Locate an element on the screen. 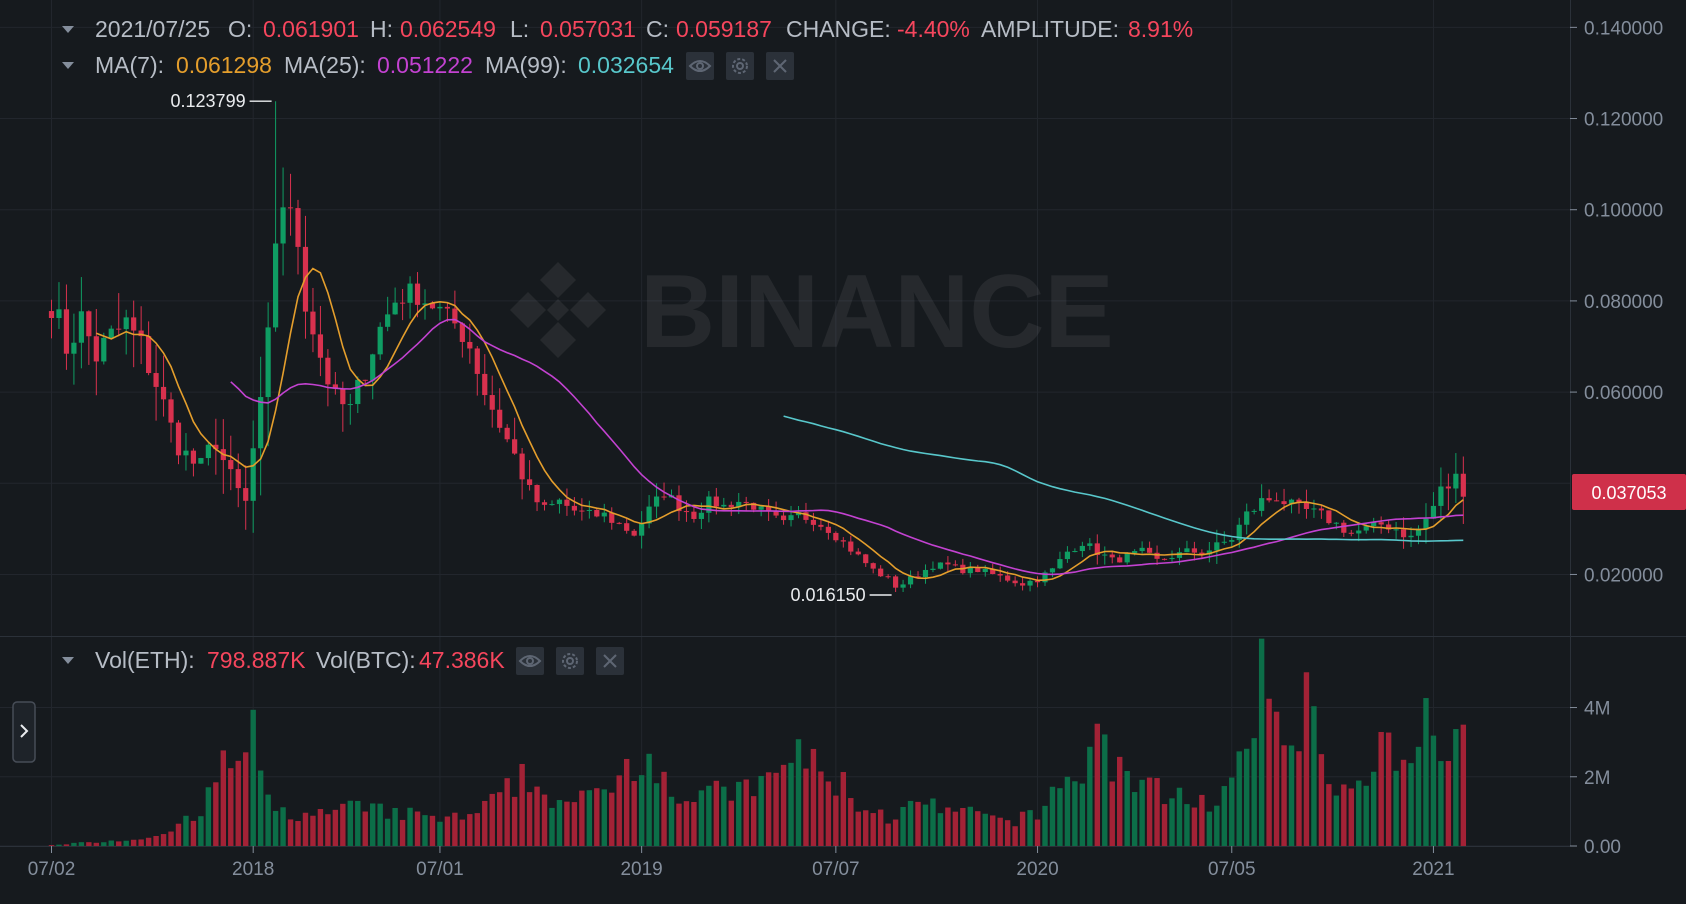 The image size is (1686, 904). chevron-right-icon is located at coordinates (24, 731).